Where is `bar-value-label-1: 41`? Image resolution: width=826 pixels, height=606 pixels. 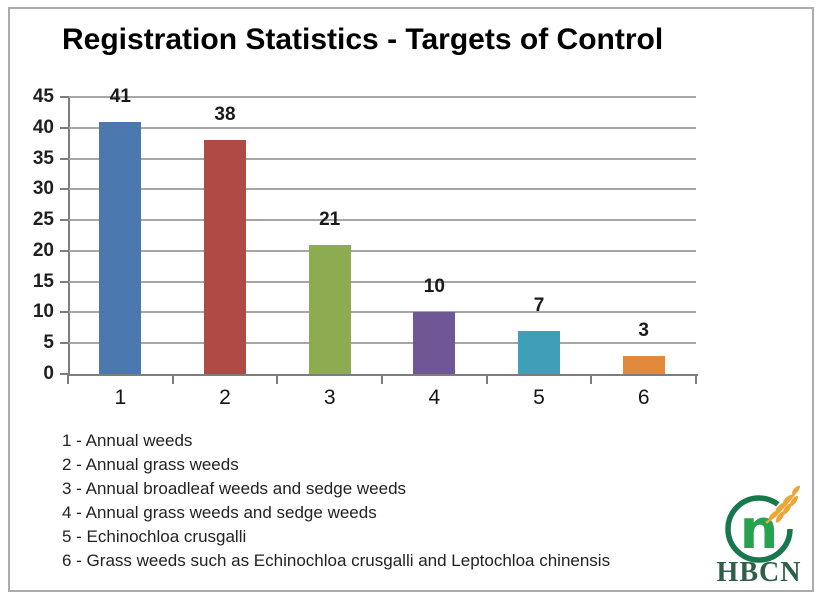
bar-value-label-1: 41 is located at coordinates (120, 96).